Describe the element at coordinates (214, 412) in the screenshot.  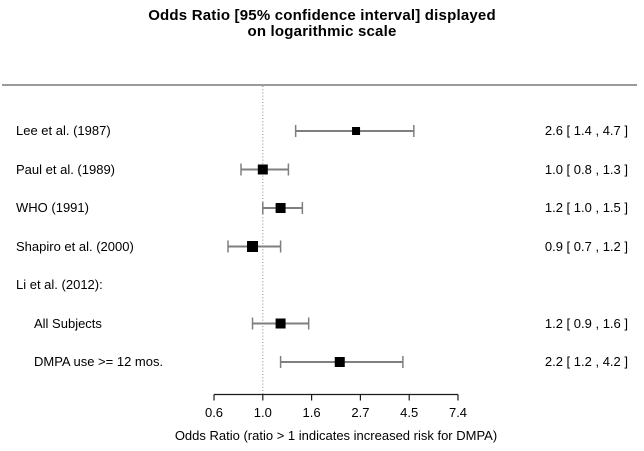
I see `x-axis-tick-label: 0.6` at that location.